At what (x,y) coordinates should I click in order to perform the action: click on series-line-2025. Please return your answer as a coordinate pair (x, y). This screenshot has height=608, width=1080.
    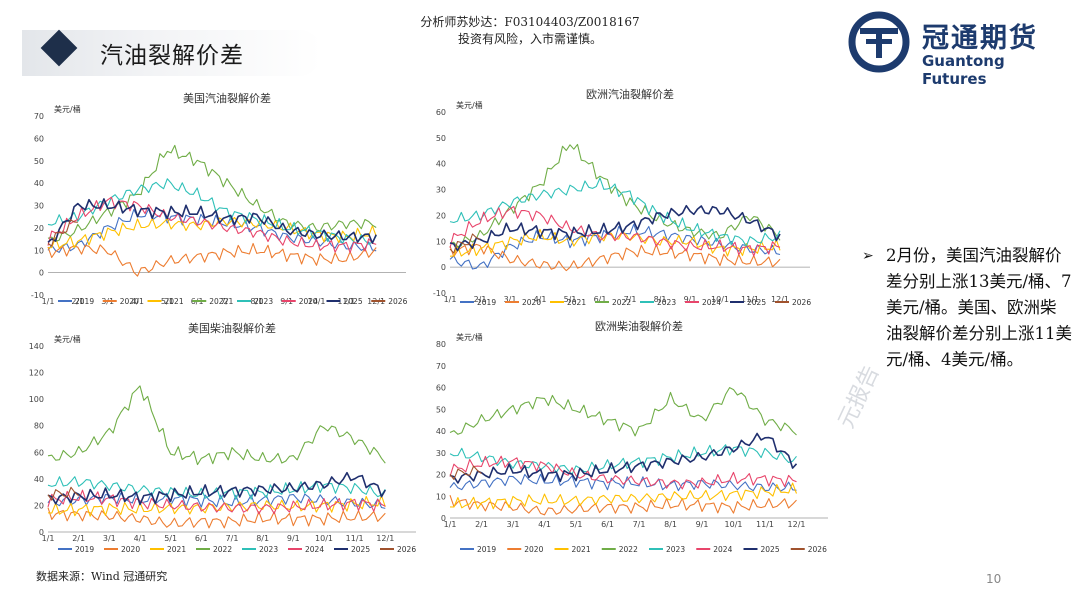
    Looking at the image, I should click on (212, 221).